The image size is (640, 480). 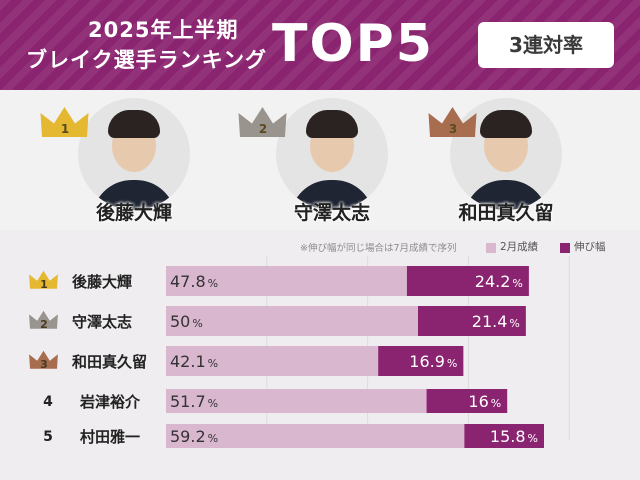 I want to click on row-rank-4: 4, so click(x=48, y=402).